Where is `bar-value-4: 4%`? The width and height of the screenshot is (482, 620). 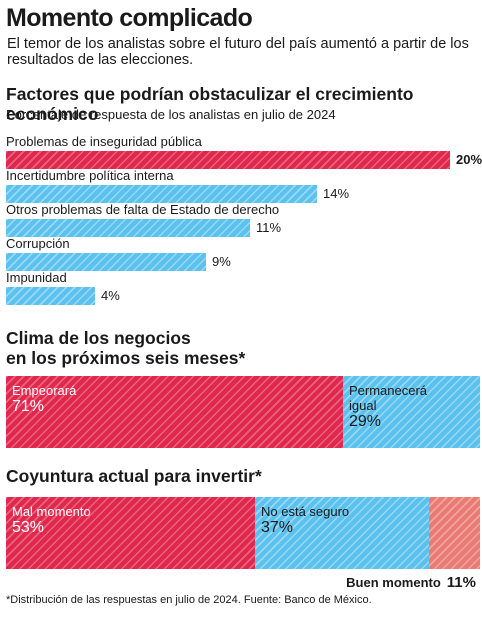
bar-value-4: 4% is located at coordinates (110, 295).